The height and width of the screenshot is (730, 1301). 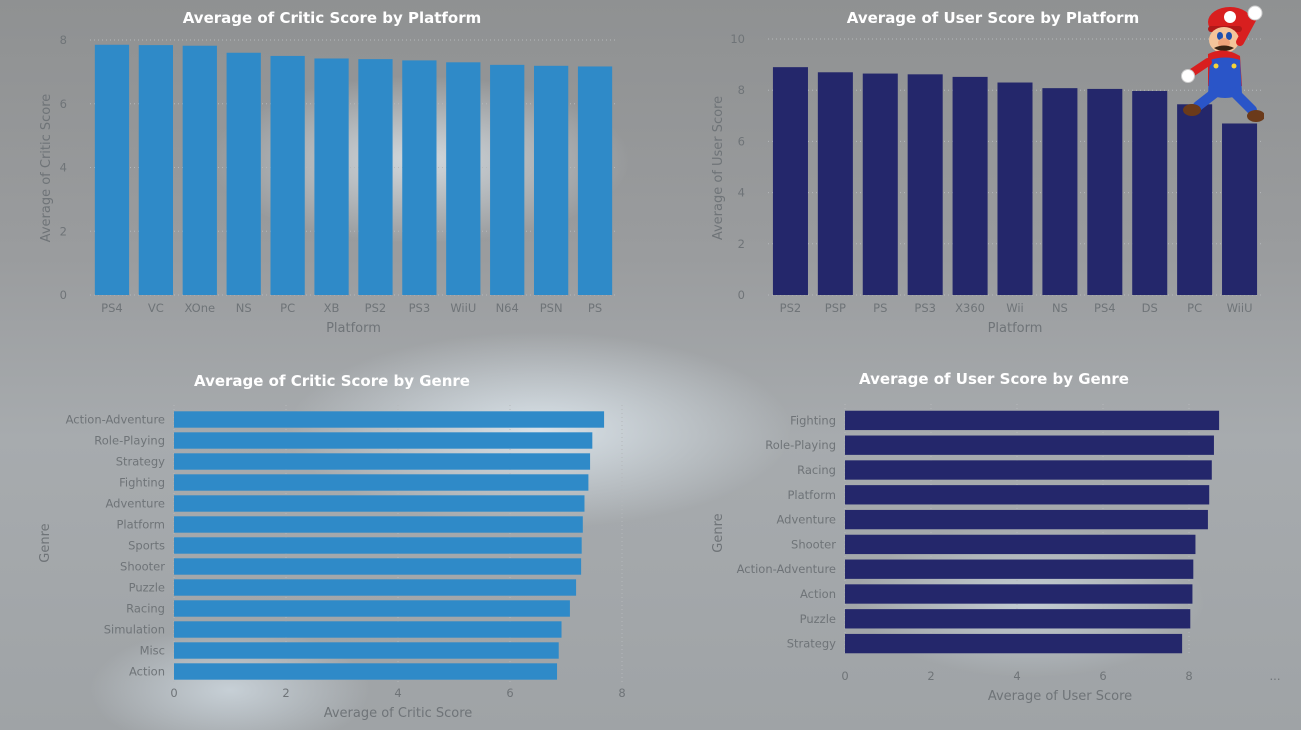 What do you see at coordinates (366, 671) in the screenshot?
I see `critic-genre-bar-action` at bounding box center [366, 671].